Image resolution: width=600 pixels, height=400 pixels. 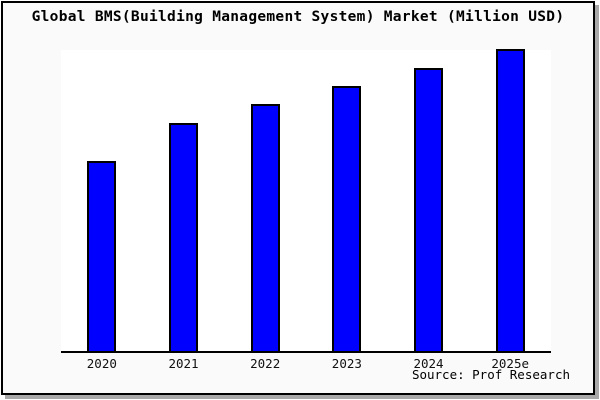 I want to click on x-tick-label: 2022, so click(x=265, y=363).